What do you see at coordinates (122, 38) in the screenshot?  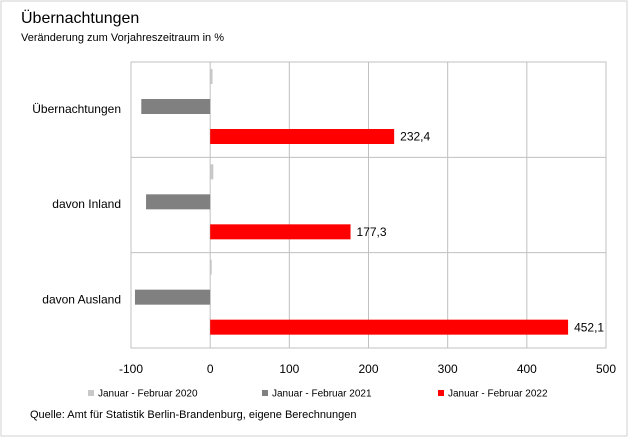 I see `chart-subtitle: Veränderung zum Vorjahreszeitraum in %` at bounding box center [122, 38].